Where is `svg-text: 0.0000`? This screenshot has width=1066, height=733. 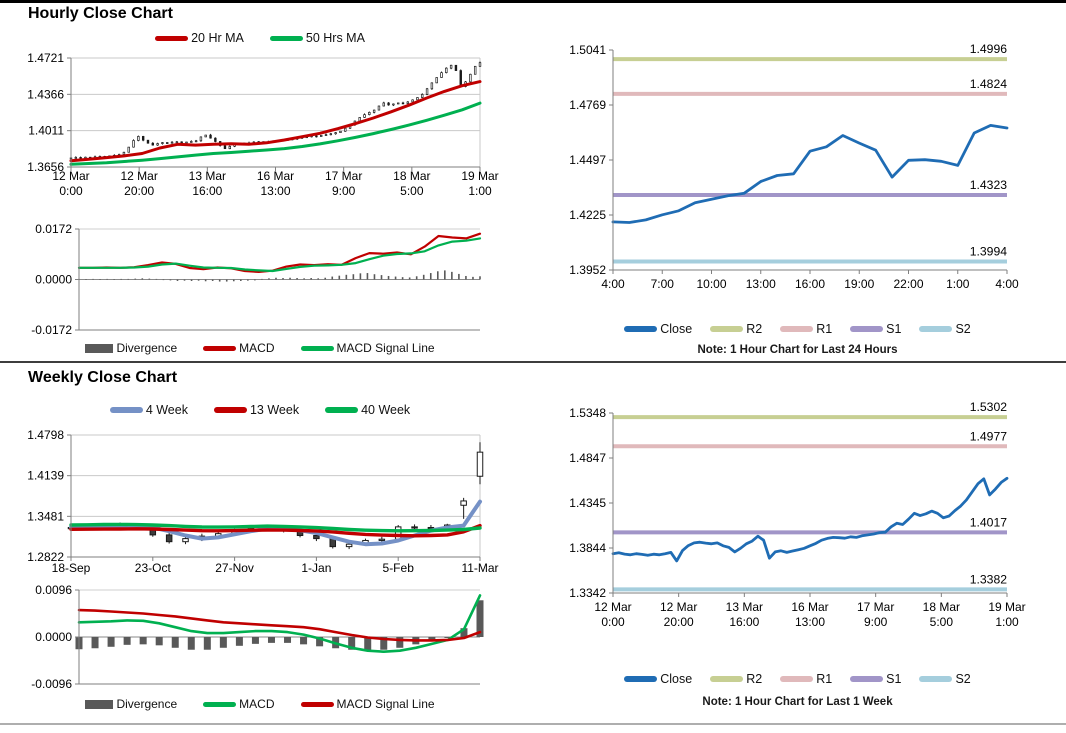 svg-text: 0.0000 is located at coordinates (53, 280).